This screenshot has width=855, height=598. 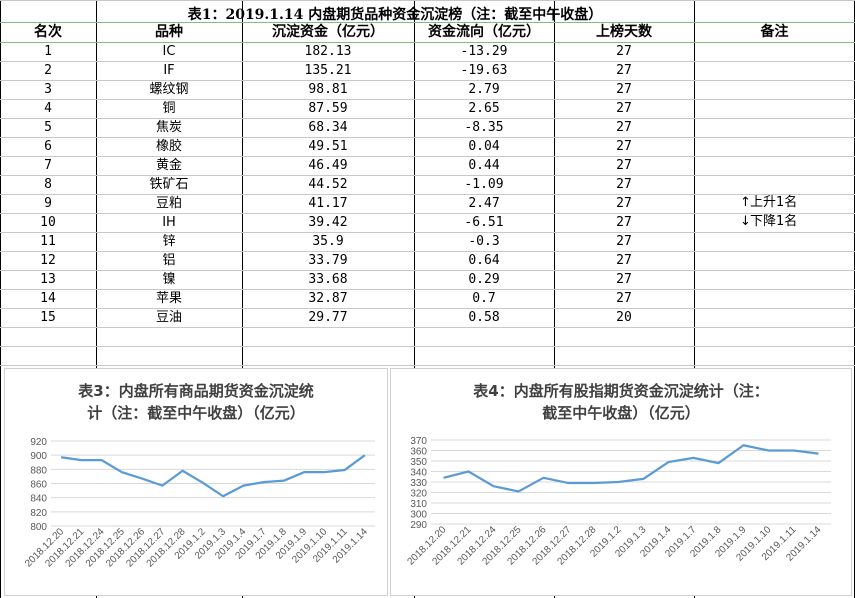 What do you see at coordinates (48, 203) in the screenshot?
I see `cell-rank: 9` at bounding box center [48, 203].